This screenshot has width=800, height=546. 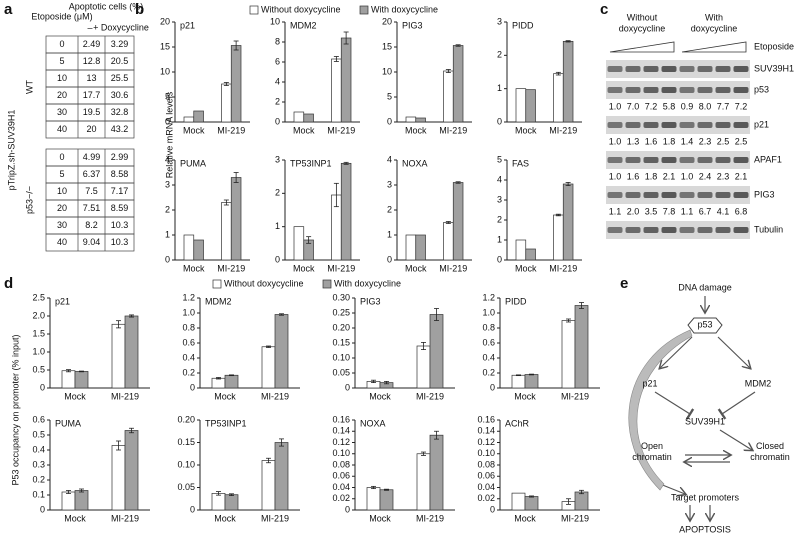 I want to click on blot-strip, so click(x=678, y=90).